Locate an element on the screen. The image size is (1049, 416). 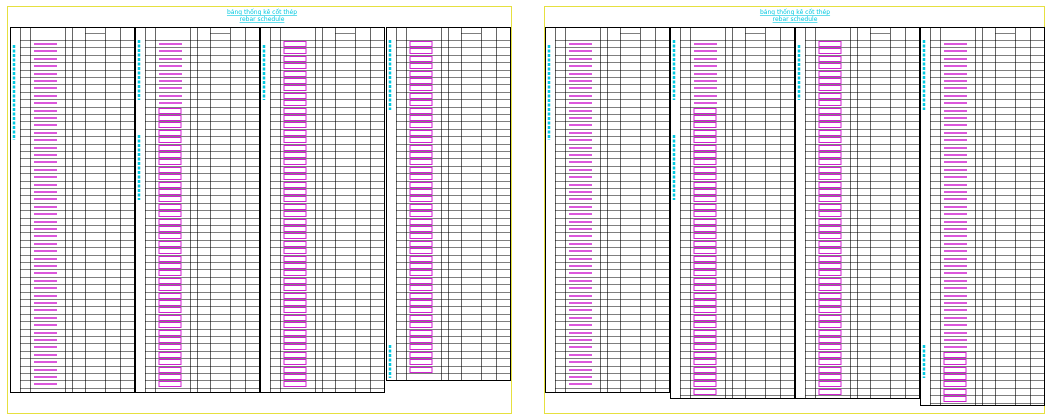
sheet-subtitle: rebar schedule is located at coordinates (262, 19).